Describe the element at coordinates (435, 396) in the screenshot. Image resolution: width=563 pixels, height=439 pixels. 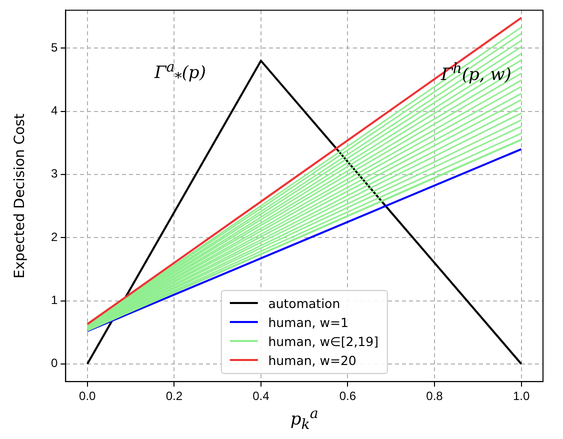
I see `x-tick-label: 0.8` at that location.